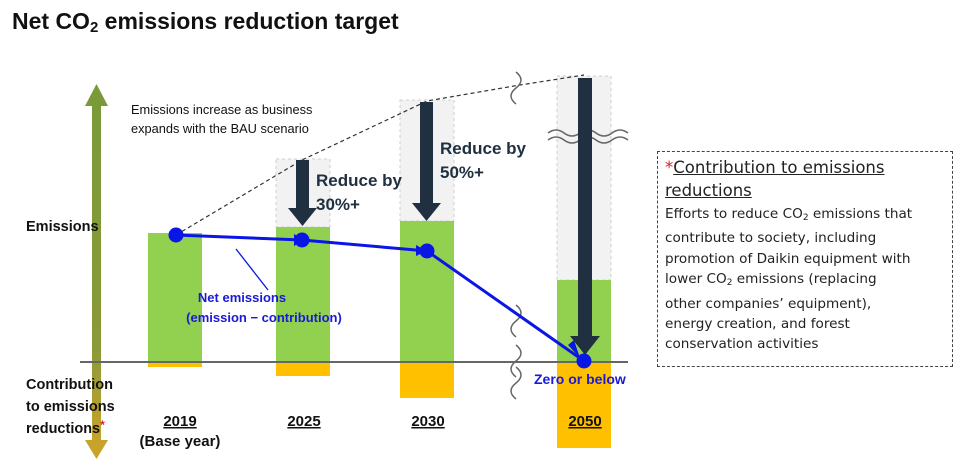 The height and width of the screenshot is (472, 973). Describe the element at coordinates (180, 441) in the screenshot. I see `year-sublabel-2019: (Base year)` at that location.